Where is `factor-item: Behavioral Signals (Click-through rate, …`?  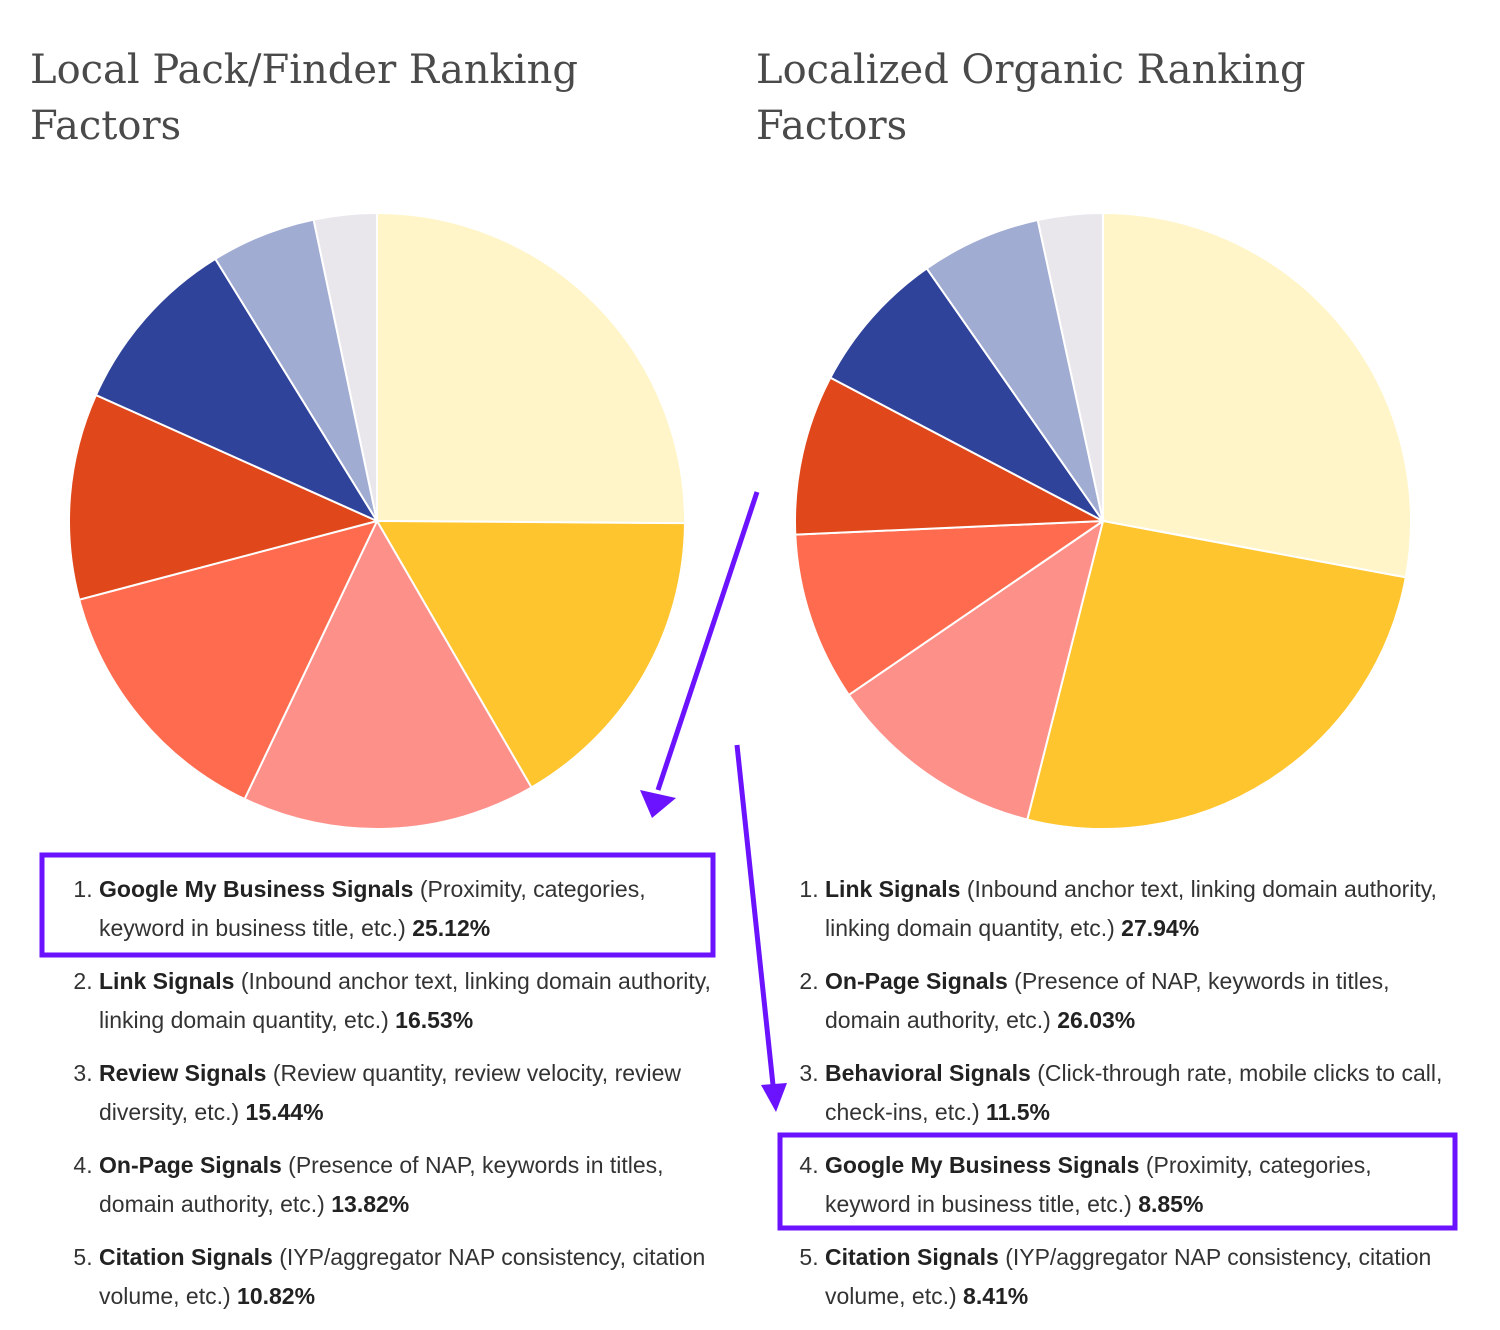
factor-item: Behavioral Signals (Click-through rate, … is located at coordinates (1136, 1093).